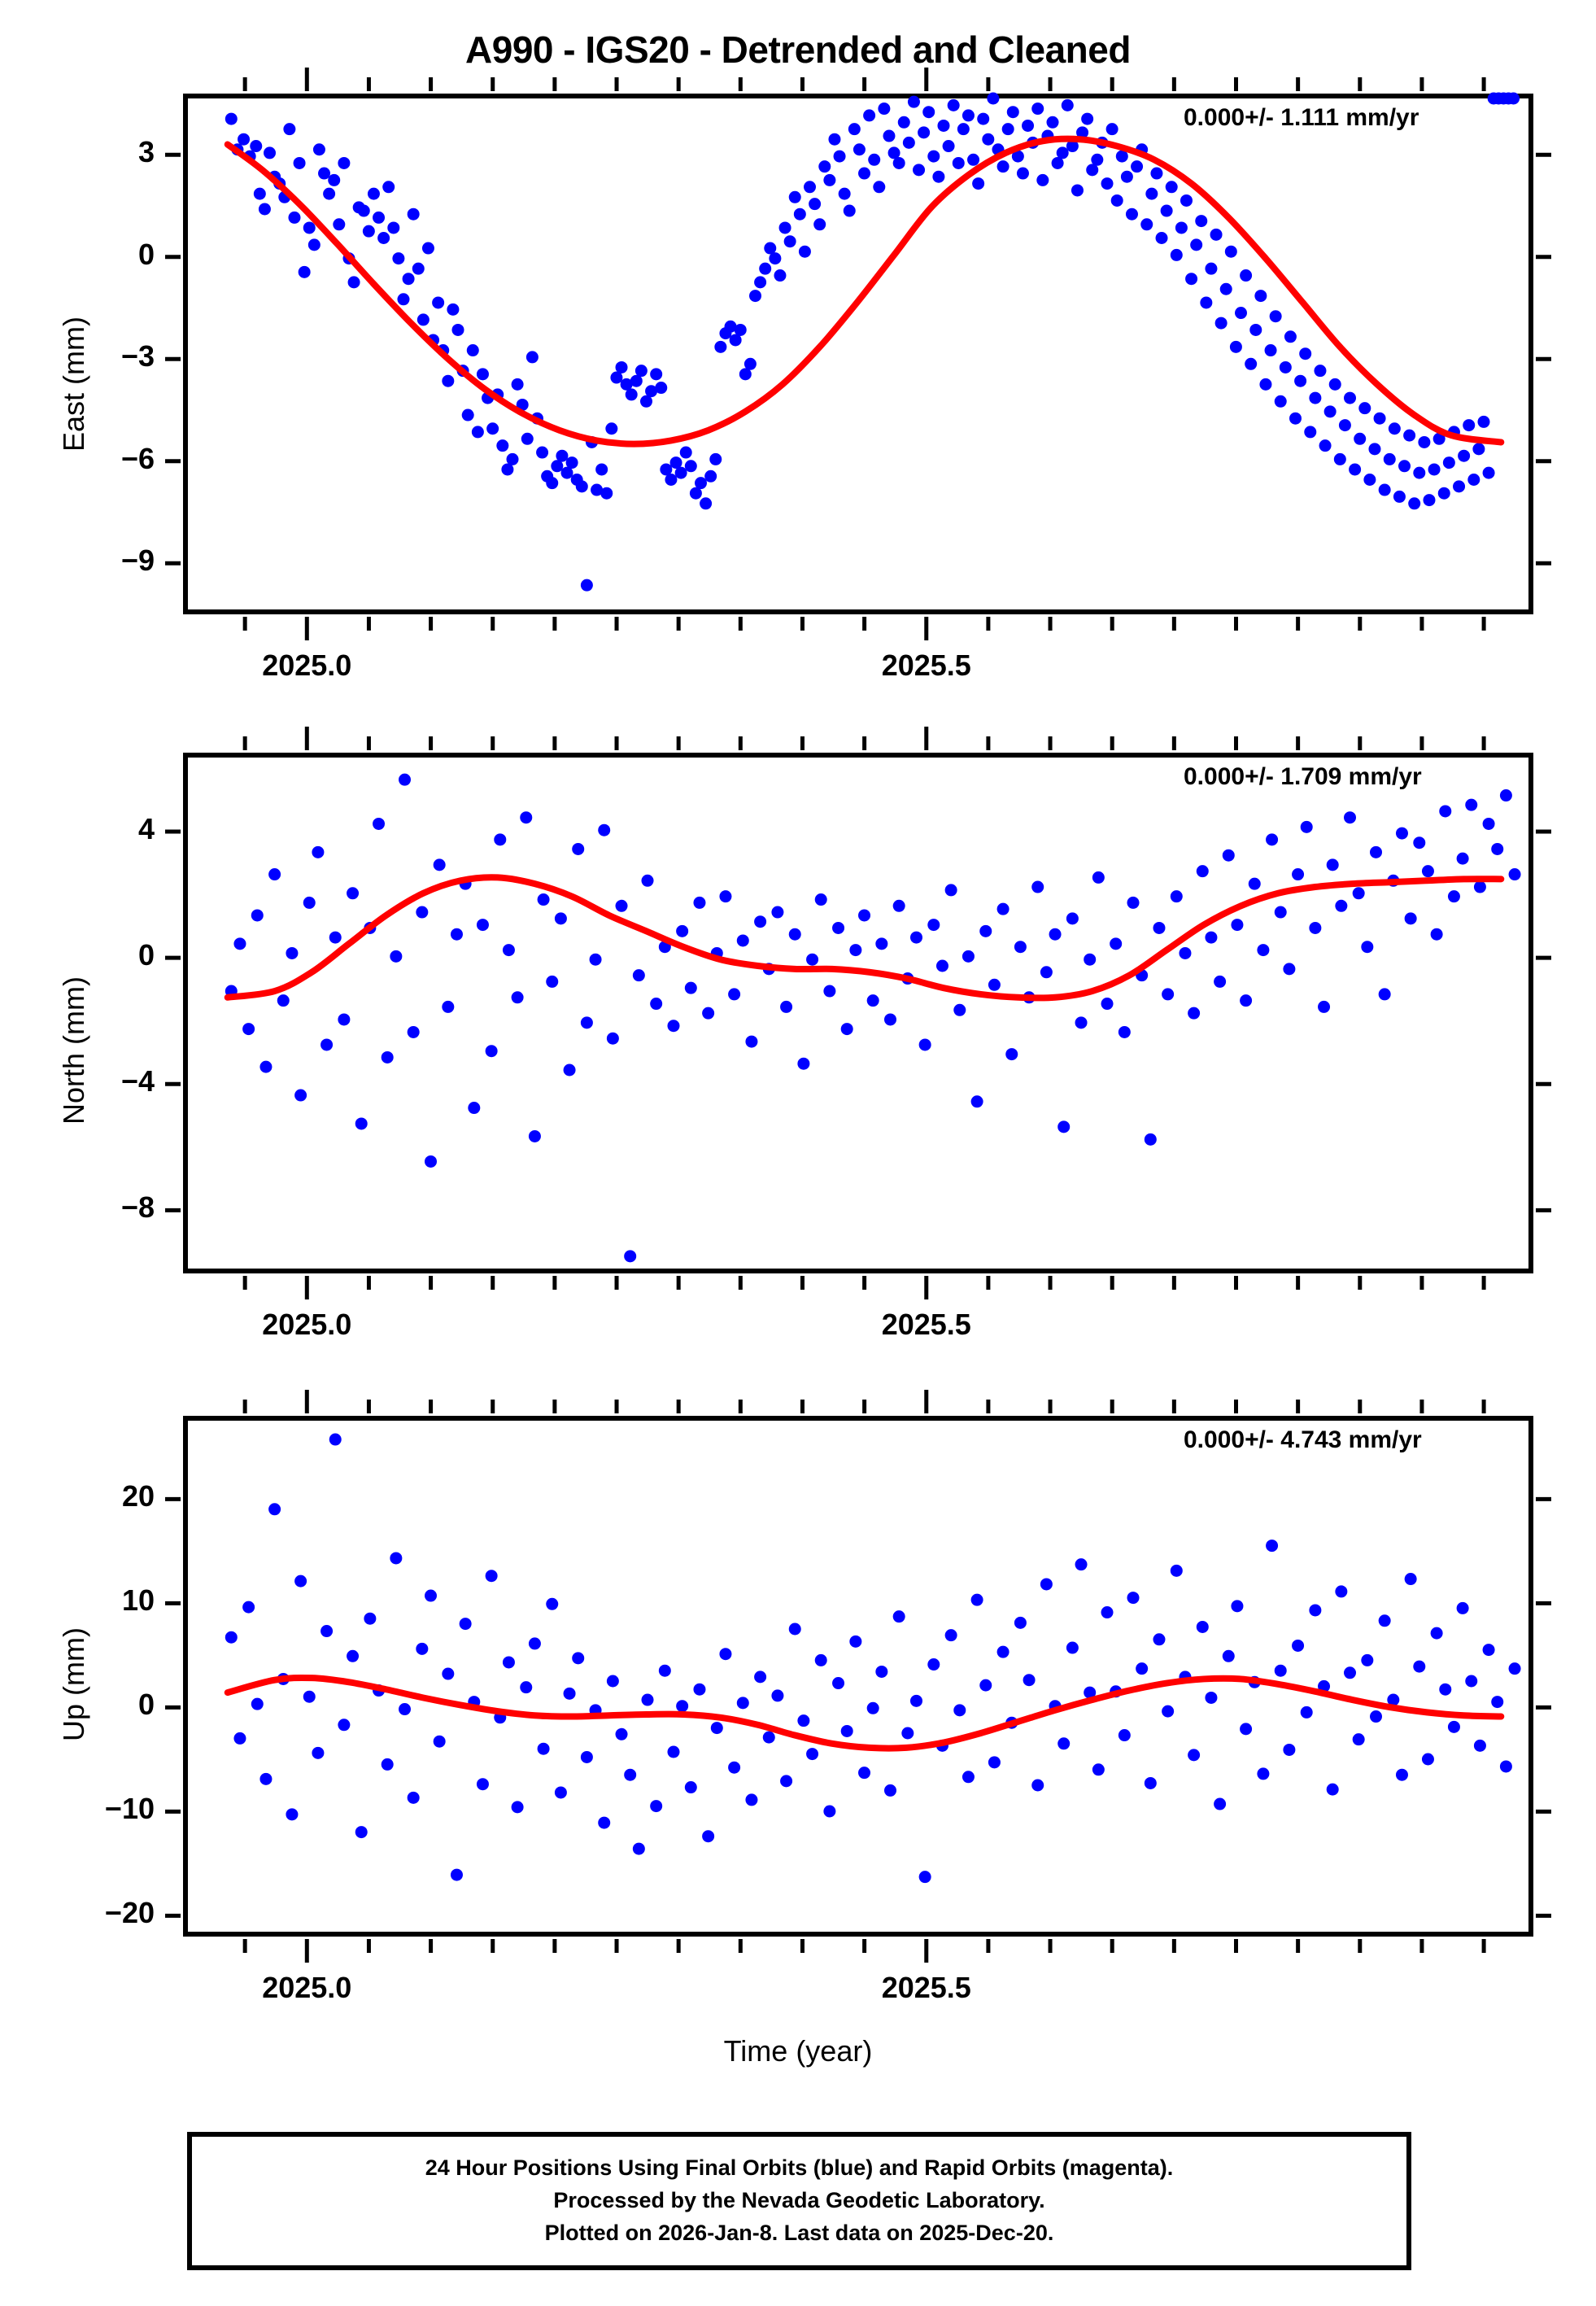 The height and width of the screenshot is (2306, 1596). Describe the element at coordinates (146, 828) in the screenshot. I see `y-tick-label: 4` at that location.